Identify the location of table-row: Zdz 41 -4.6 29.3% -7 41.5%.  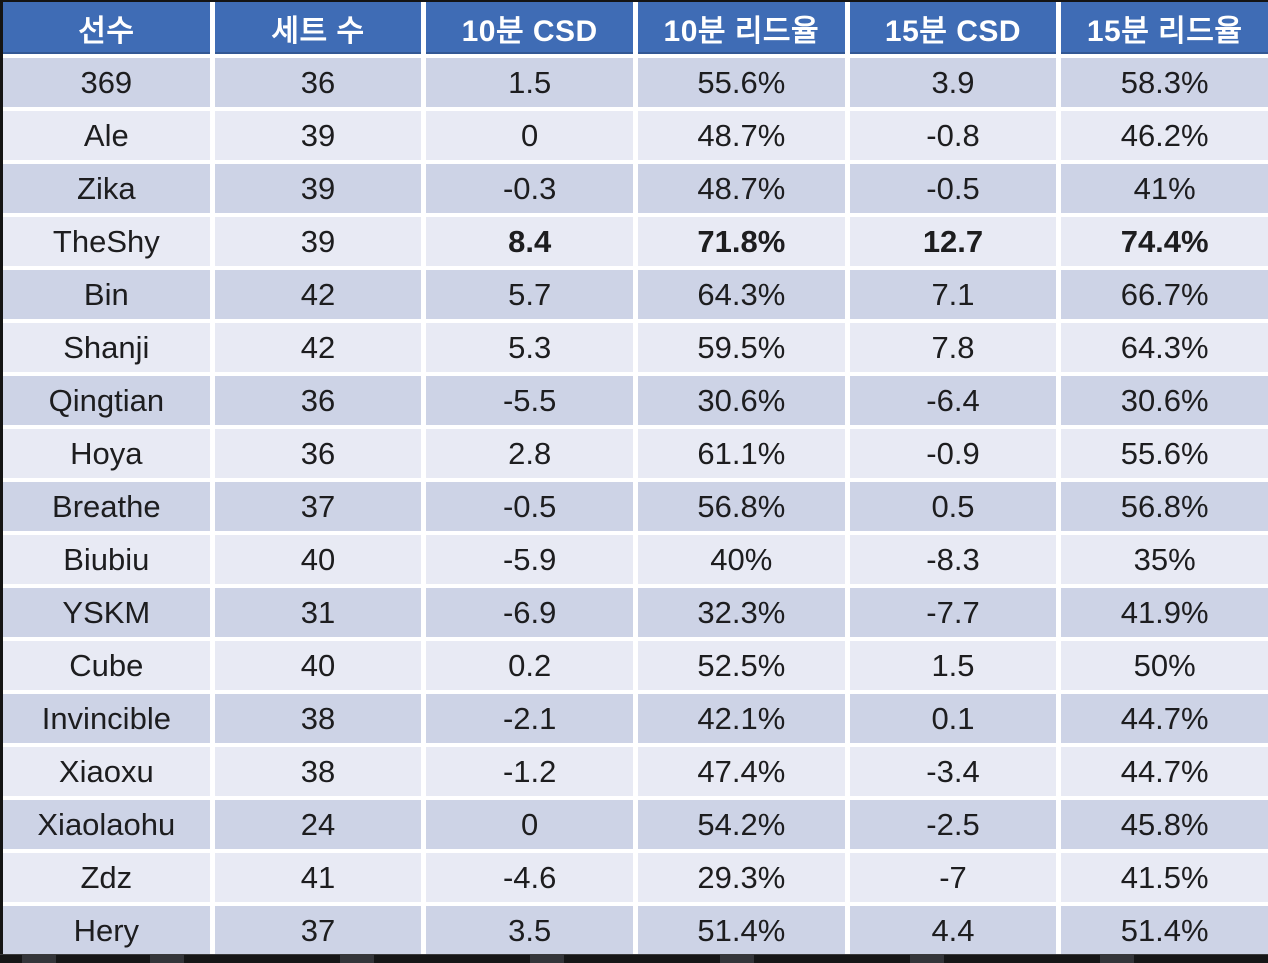
(635, 877).